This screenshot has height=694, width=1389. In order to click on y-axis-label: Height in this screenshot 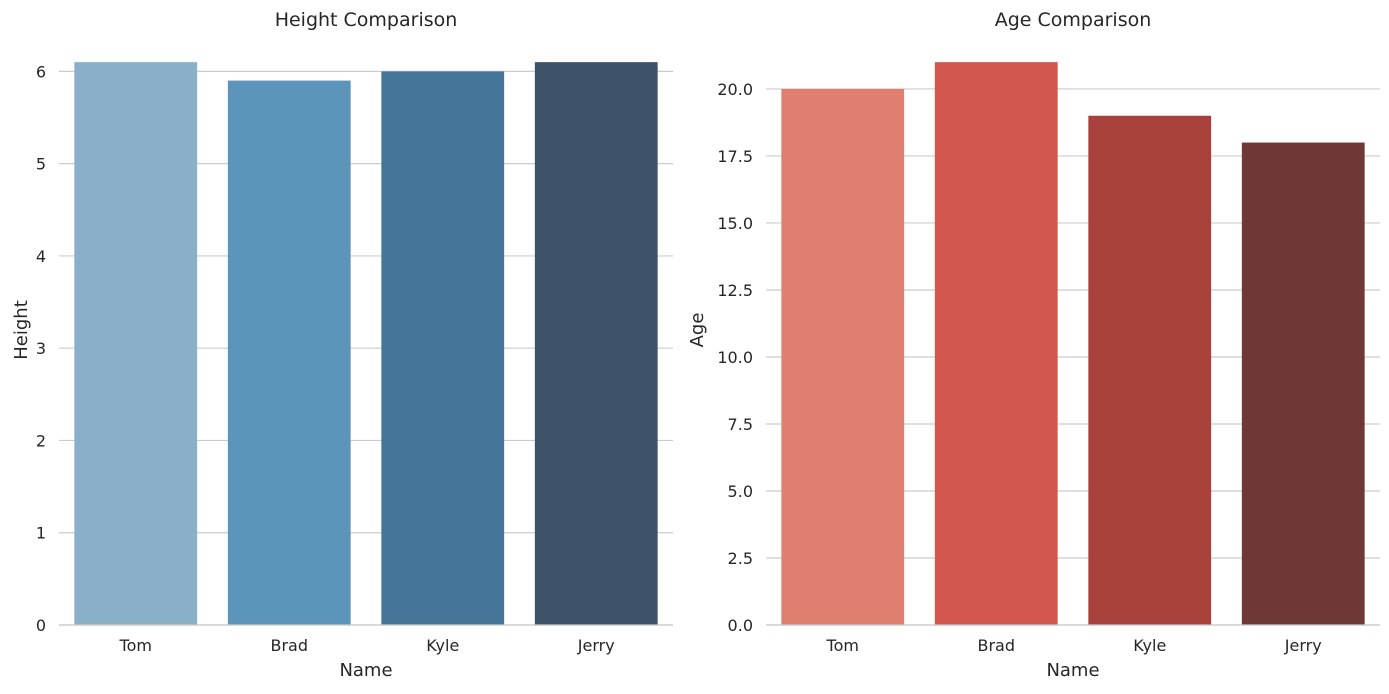, I will do `click(21, 330)`.